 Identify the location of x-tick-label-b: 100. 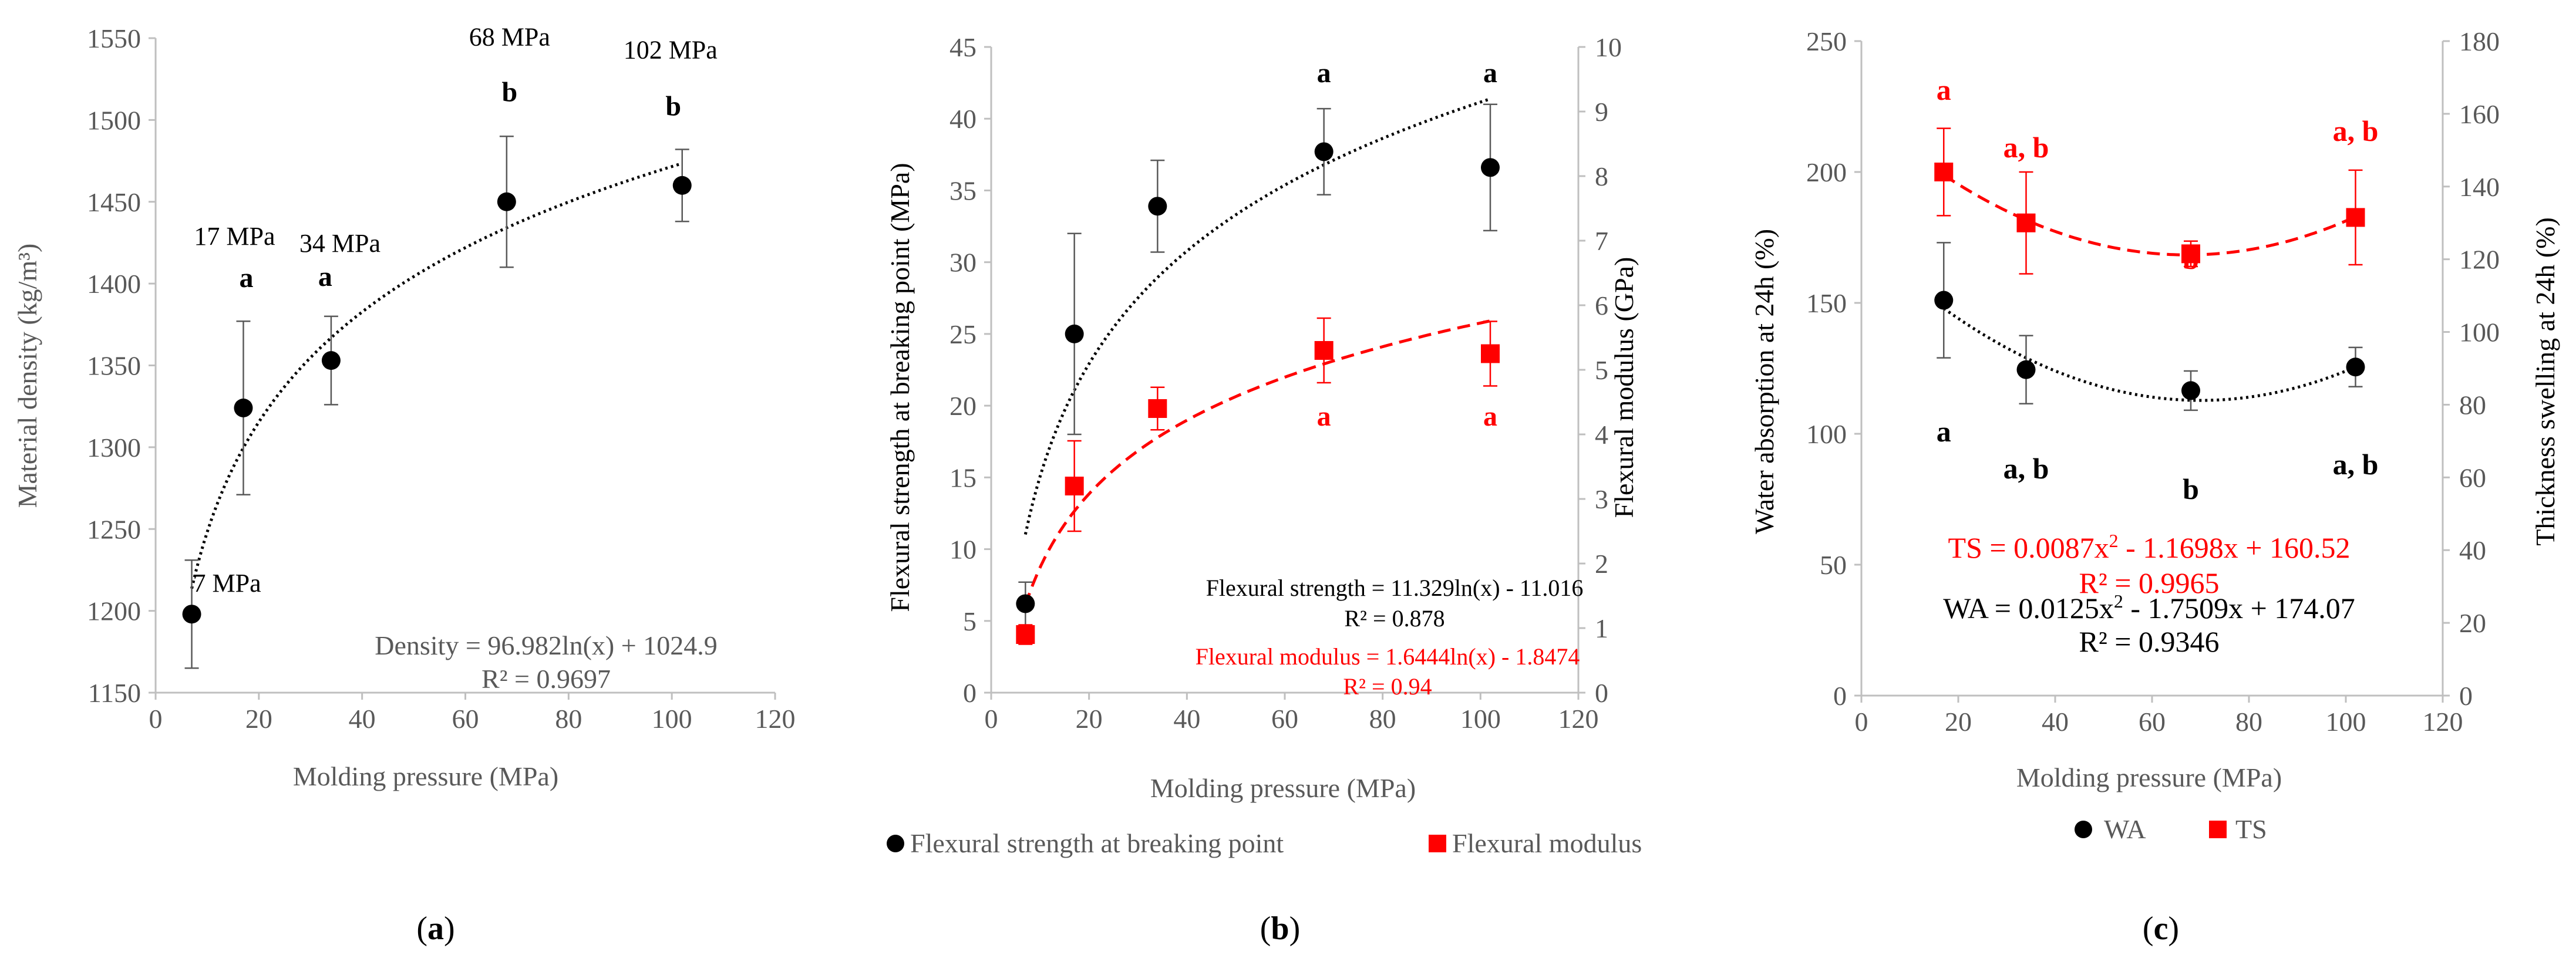
(1480, 719).